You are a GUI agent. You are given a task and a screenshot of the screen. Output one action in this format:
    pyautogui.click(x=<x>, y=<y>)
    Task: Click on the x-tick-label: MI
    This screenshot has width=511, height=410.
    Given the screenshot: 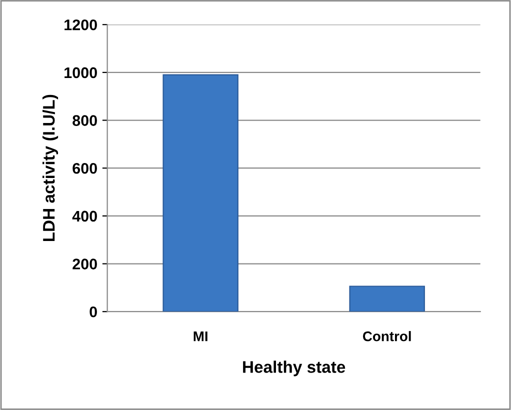 What is the action you would take?
    pyautogui.click(x=201, y=337)
    